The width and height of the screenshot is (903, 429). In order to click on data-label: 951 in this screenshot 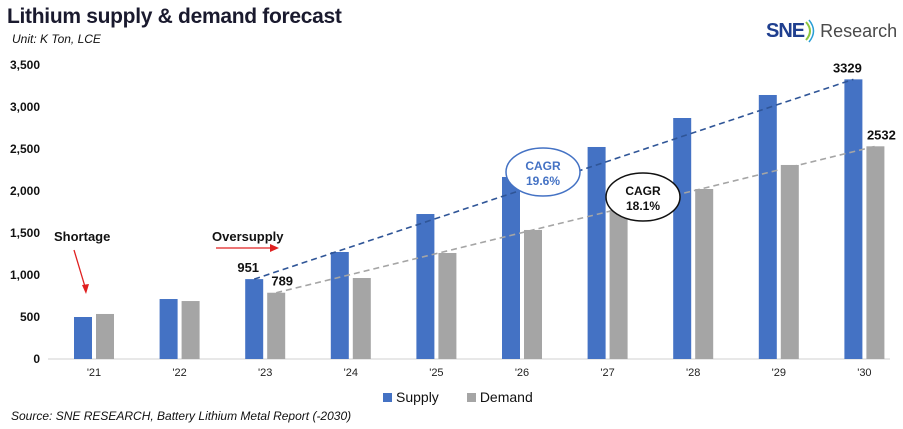, I will do `click(248, 267)`.